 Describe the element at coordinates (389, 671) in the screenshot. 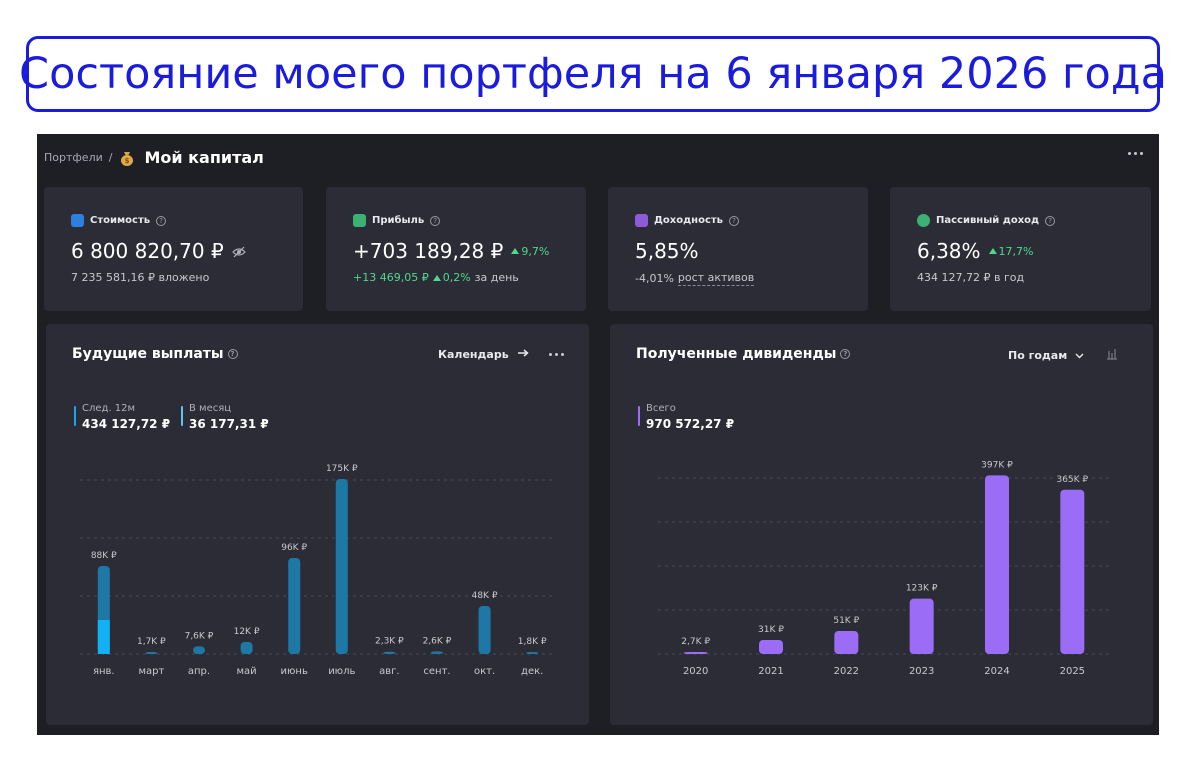

I see `x-tick-label: авг.` at that location.